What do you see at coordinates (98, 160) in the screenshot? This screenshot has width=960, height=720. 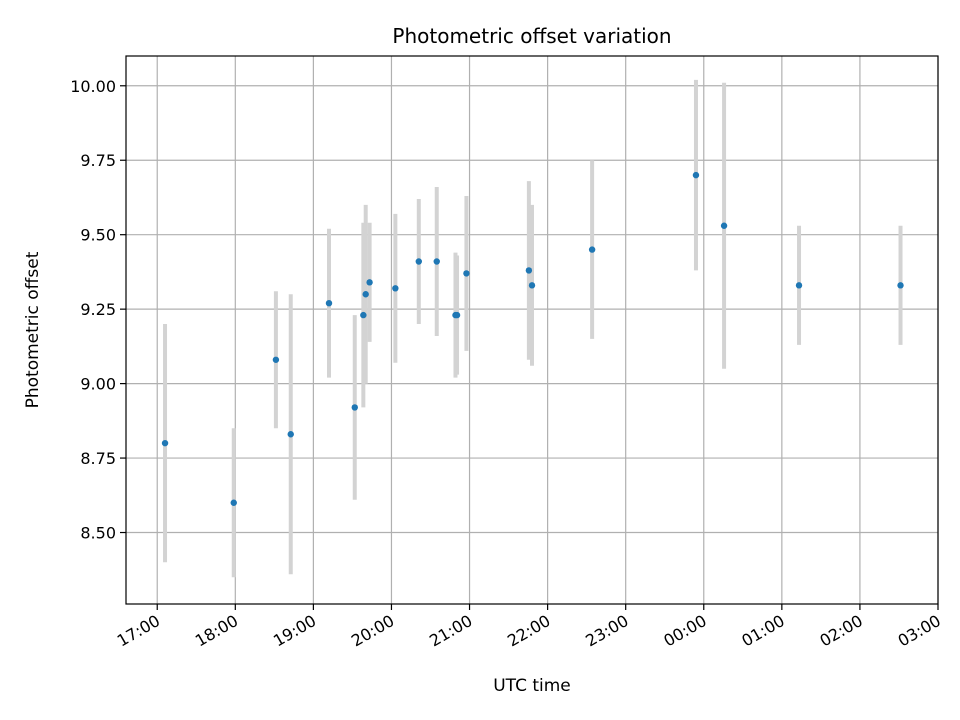 I see `y-tick-label: 9.75` at bounding box center [98, 160].